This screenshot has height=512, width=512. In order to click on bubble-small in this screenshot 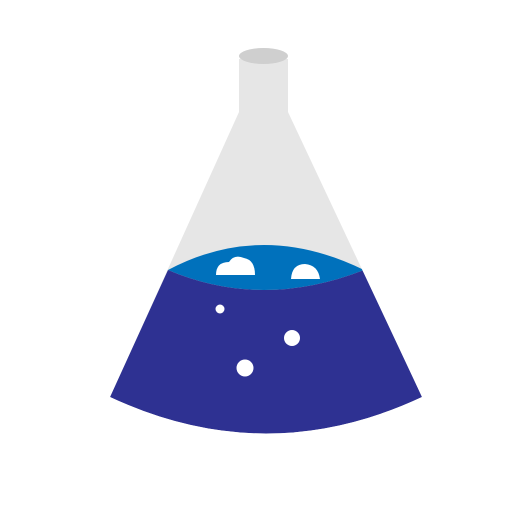, I will do `click(220, 309)`.